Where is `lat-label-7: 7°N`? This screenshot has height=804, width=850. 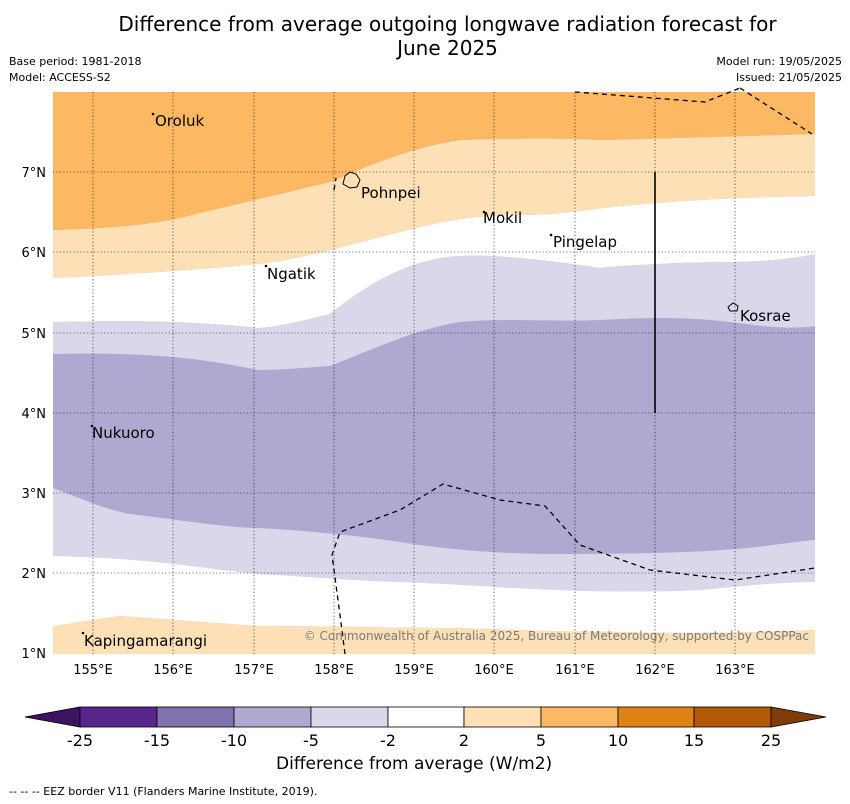
lat-label-7: 7°N is located at coordinates (34, 173).